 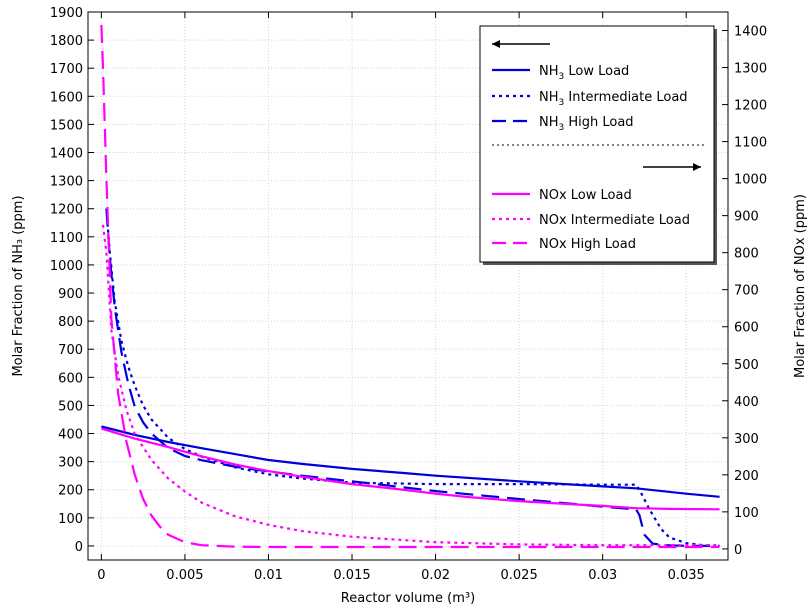 I want to click on y-left-tick-label: 900, so click(x=70, y=294).